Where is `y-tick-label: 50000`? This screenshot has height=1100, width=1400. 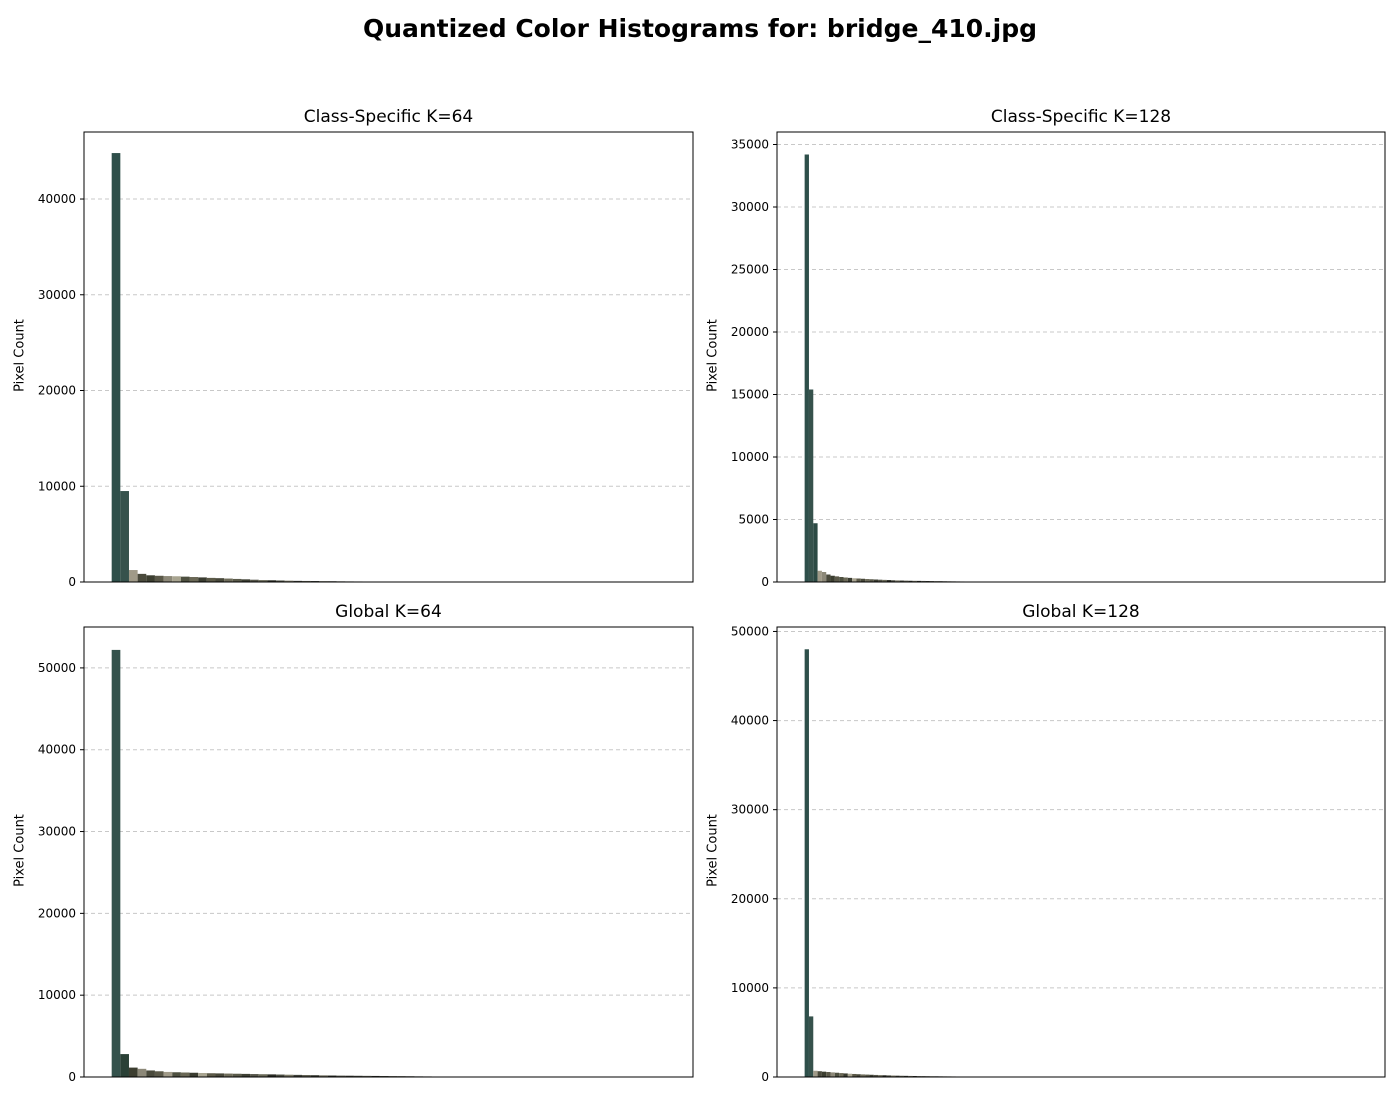
y-tick-label: 50000 is located at coordinates (750, 631).